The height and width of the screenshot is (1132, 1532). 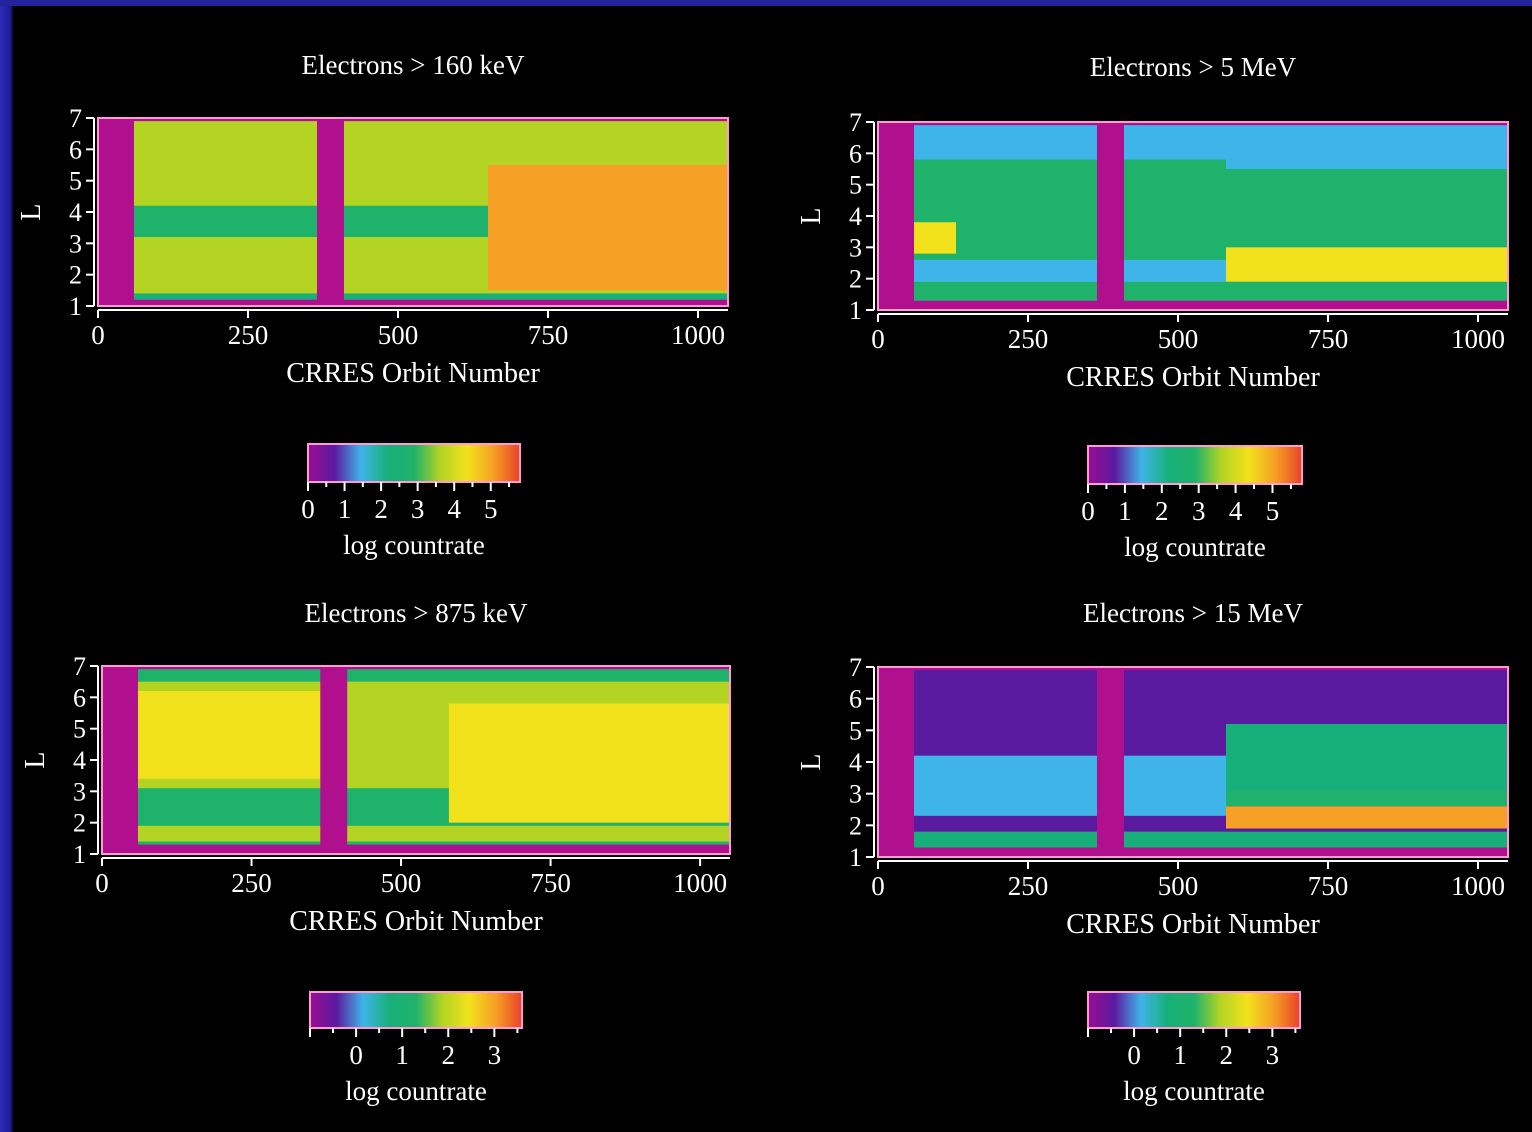 What do you see at coordinates (413, 65) in the screenshot?
I see `chart-title: Electrons > 160 keV` at bounding box center [413, 65].